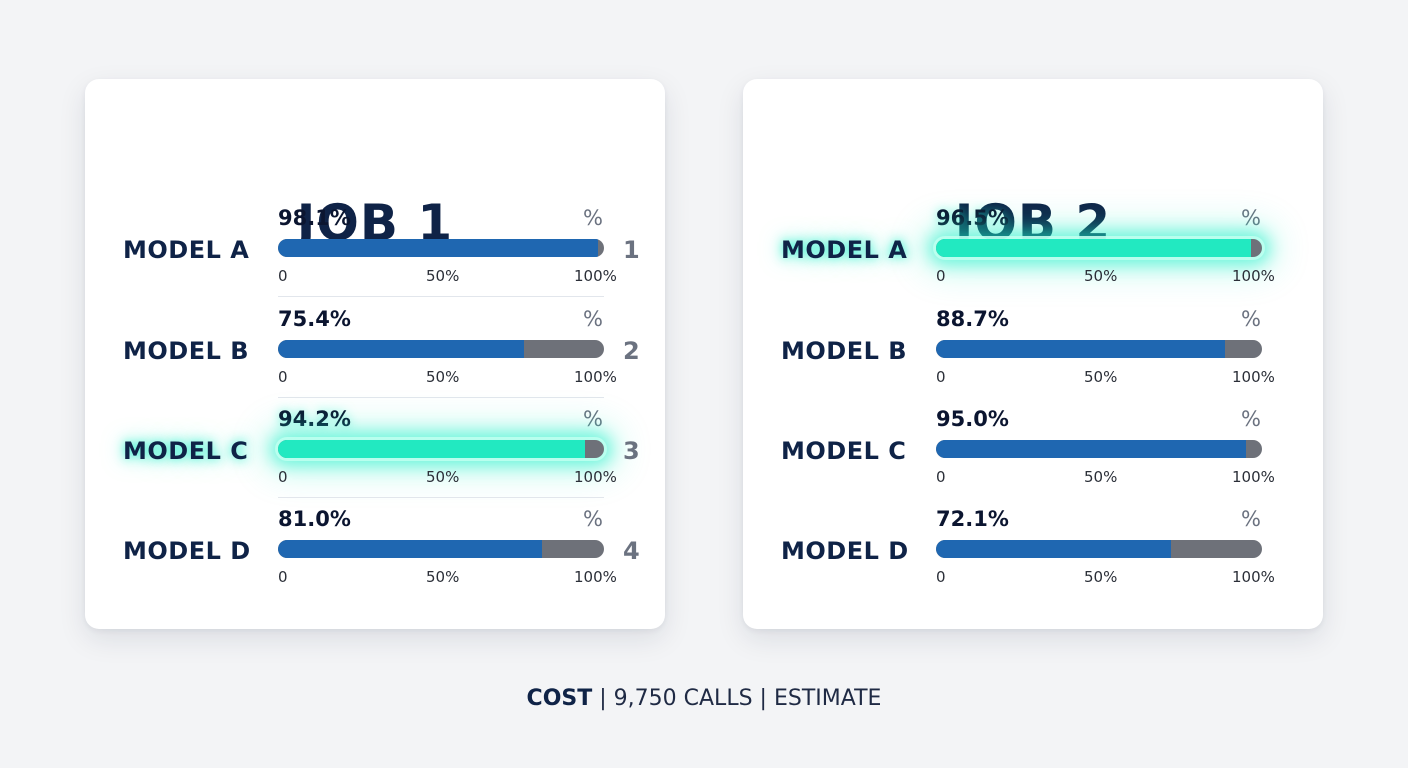 The image size is (1408, 768). I want to click on footer-calls: 9,750 CALLS, so click(683, 698).